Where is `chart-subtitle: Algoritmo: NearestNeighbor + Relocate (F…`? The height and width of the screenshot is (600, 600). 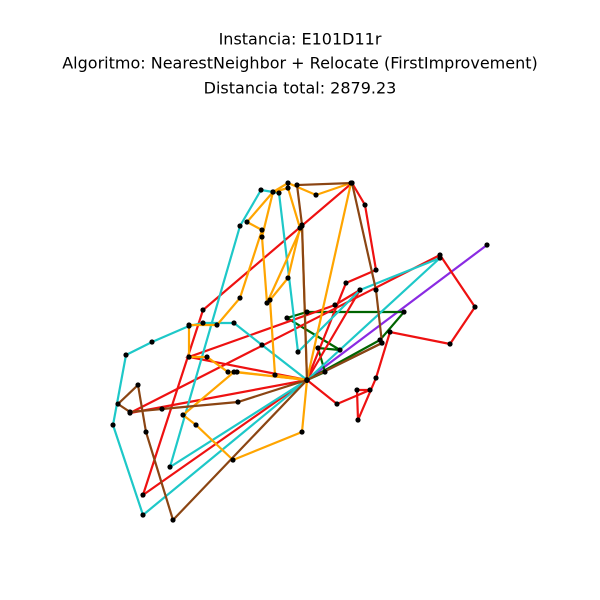
chart-subtitle: Algoritmo: NearestNeighbor + Relocate (F… is located at coordinates (300, 63).